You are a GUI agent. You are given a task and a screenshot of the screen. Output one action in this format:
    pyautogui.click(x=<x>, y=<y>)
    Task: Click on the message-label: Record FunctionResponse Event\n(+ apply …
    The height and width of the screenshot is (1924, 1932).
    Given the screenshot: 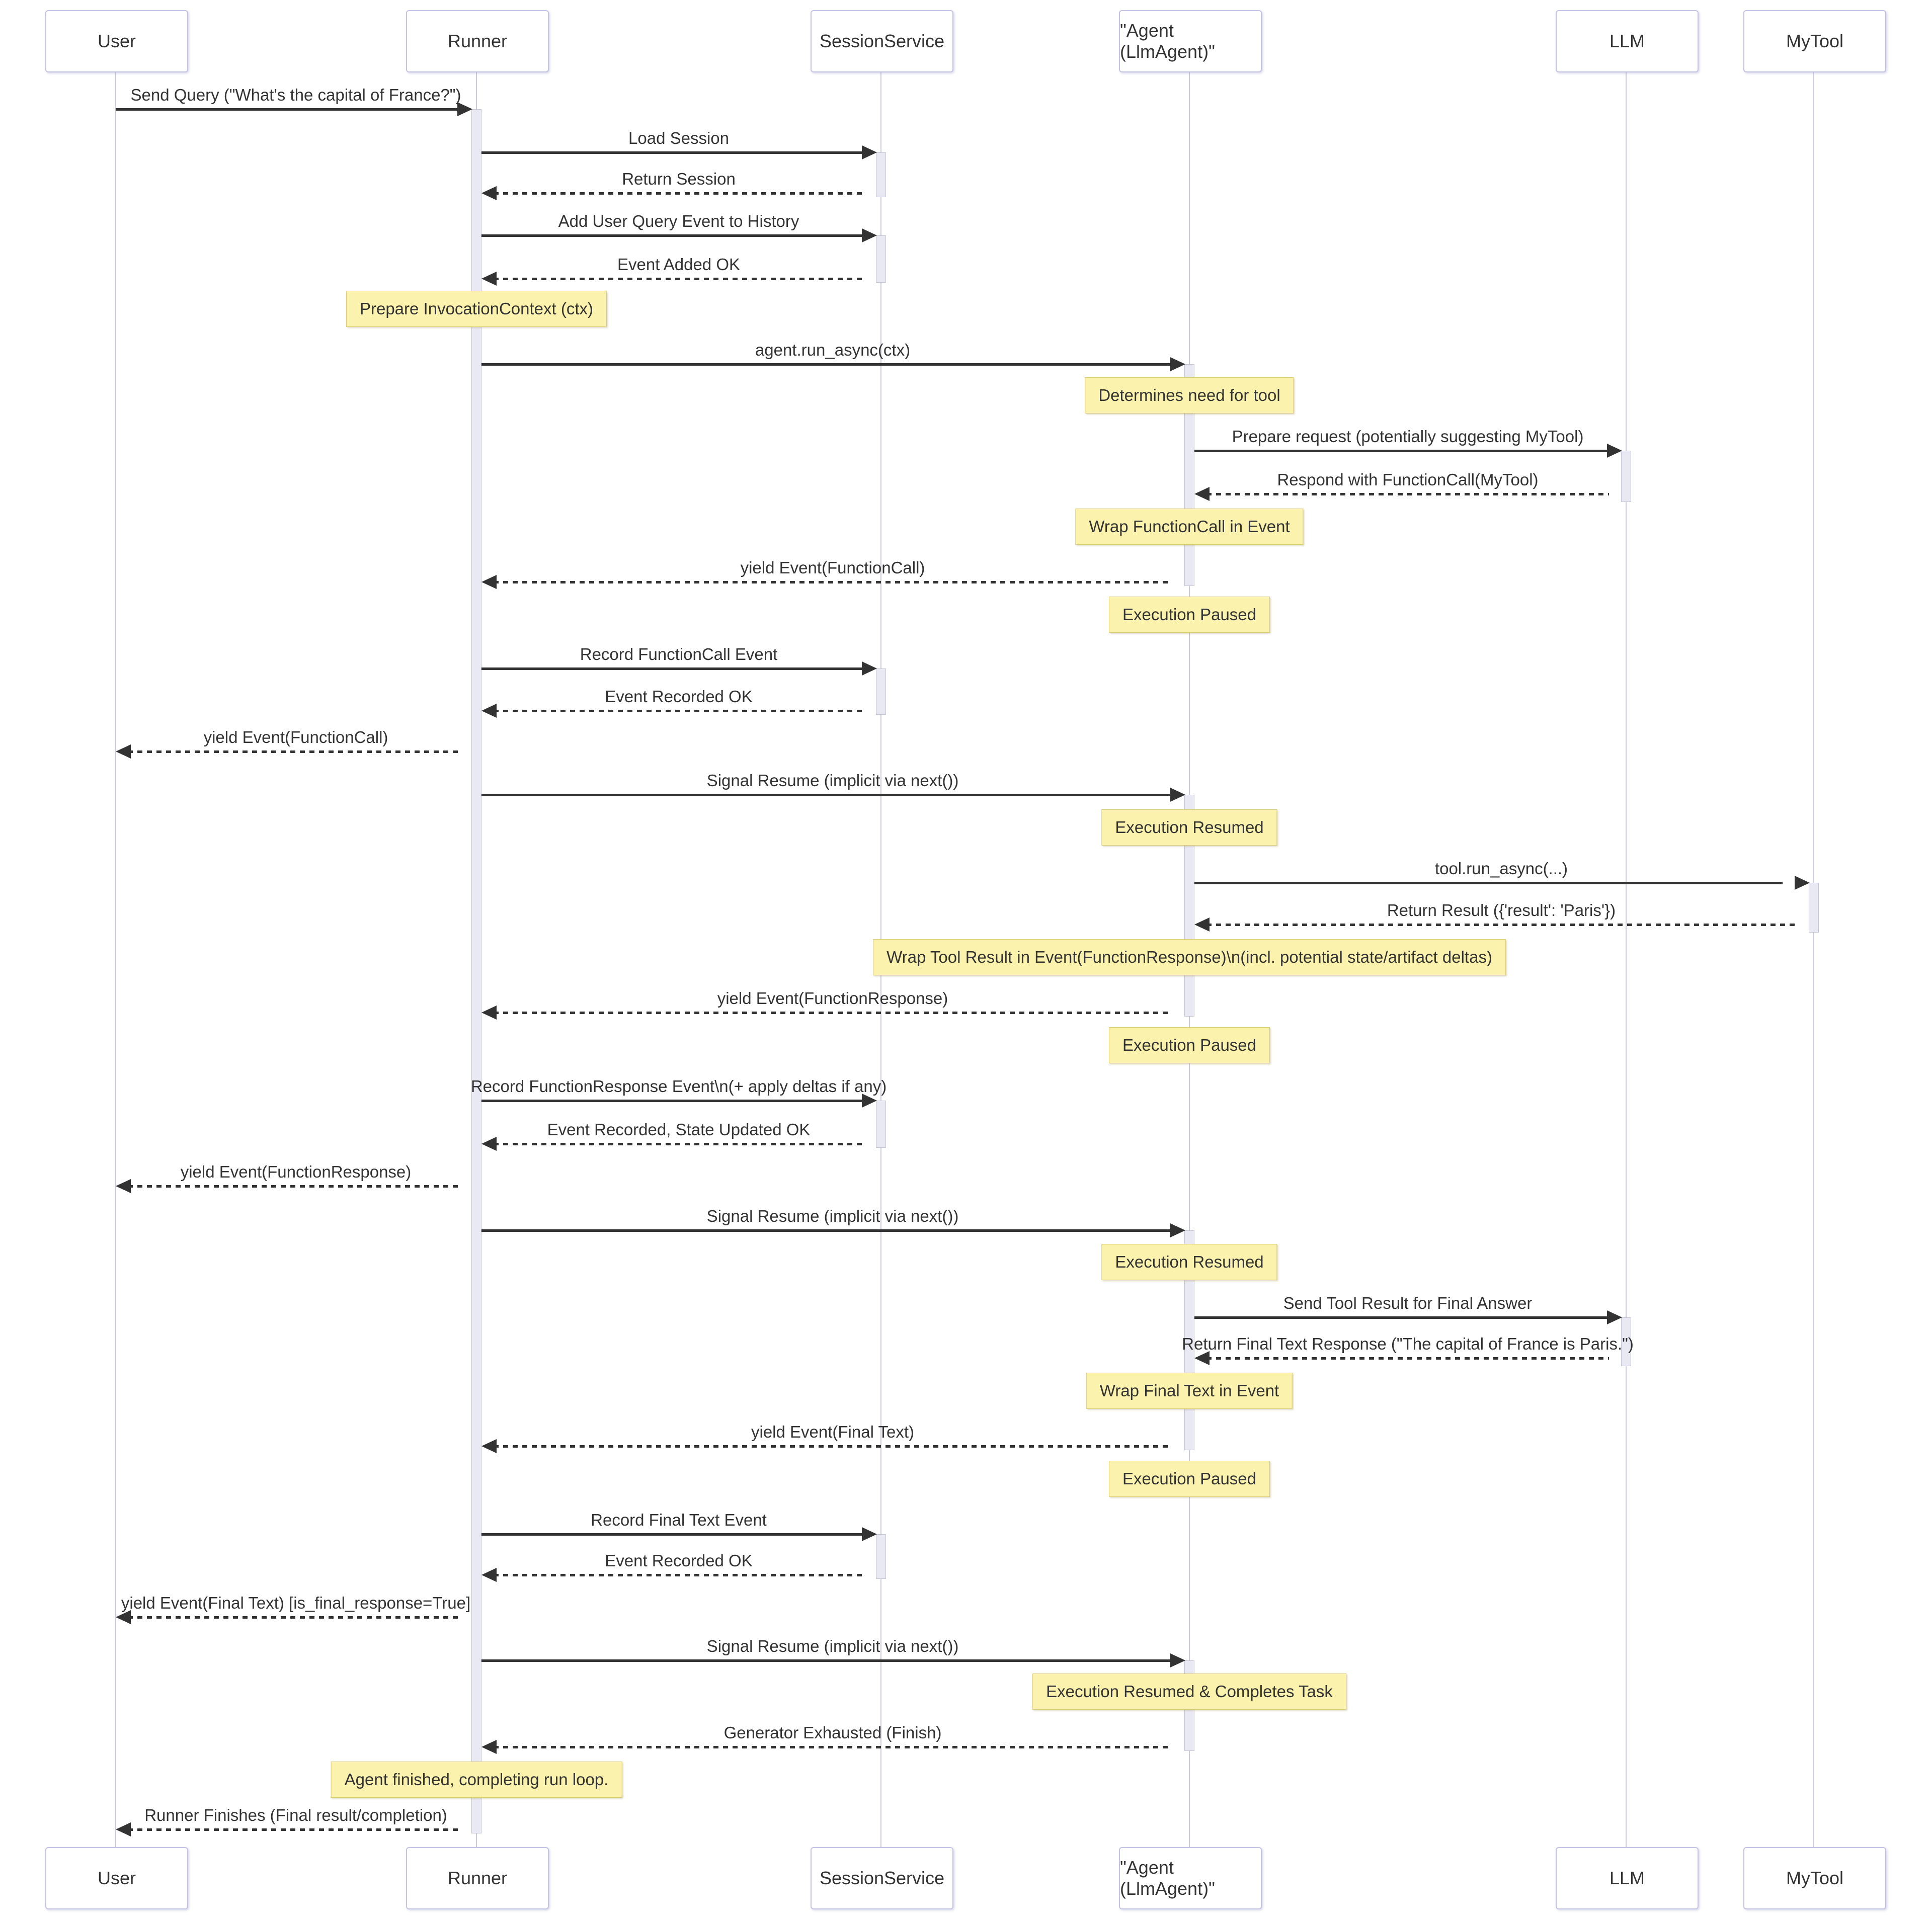 What is the action you would take?
    pyautogui.click(x=679, y=1086)
    